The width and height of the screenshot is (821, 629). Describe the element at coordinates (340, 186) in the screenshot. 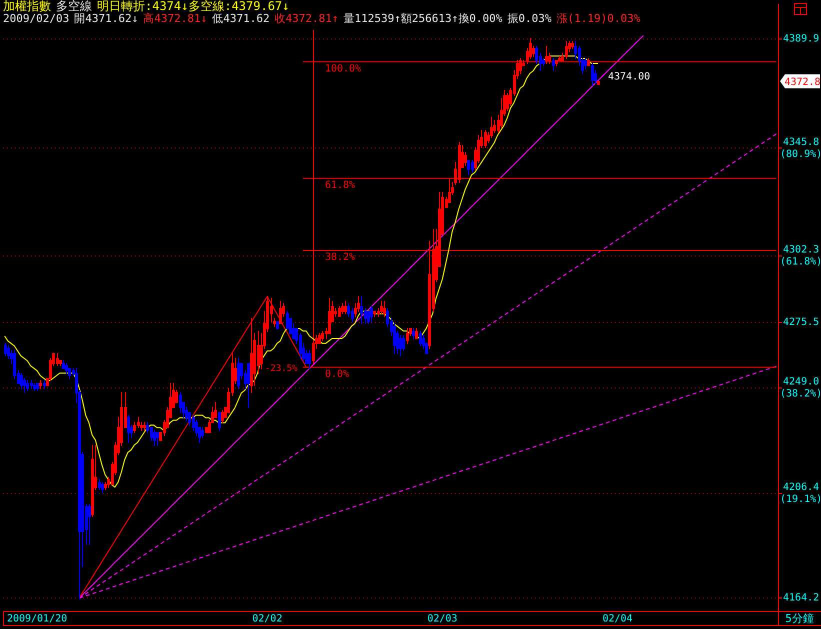

I see `series-label: 61.8%` at that location.